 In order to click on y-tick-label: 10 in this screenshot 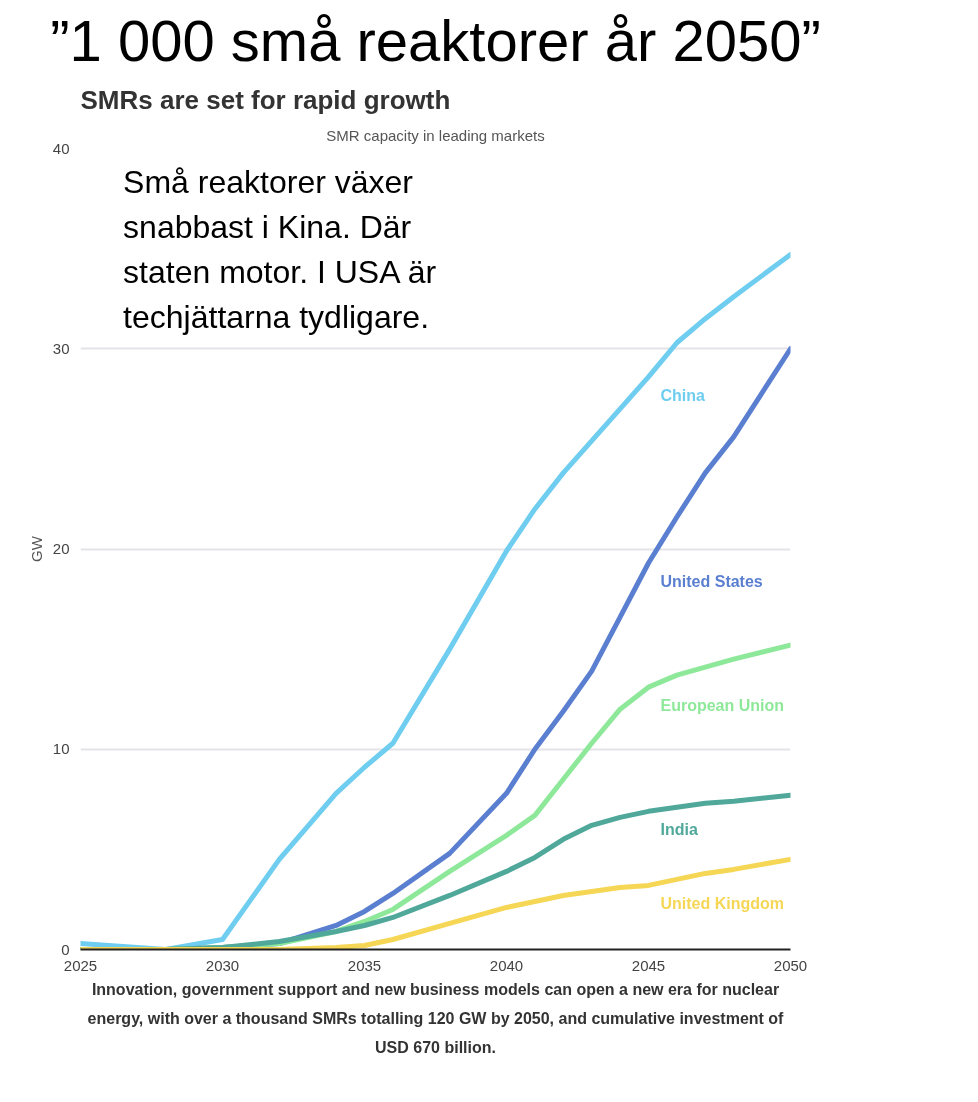, I will do `click(61, 749)`.